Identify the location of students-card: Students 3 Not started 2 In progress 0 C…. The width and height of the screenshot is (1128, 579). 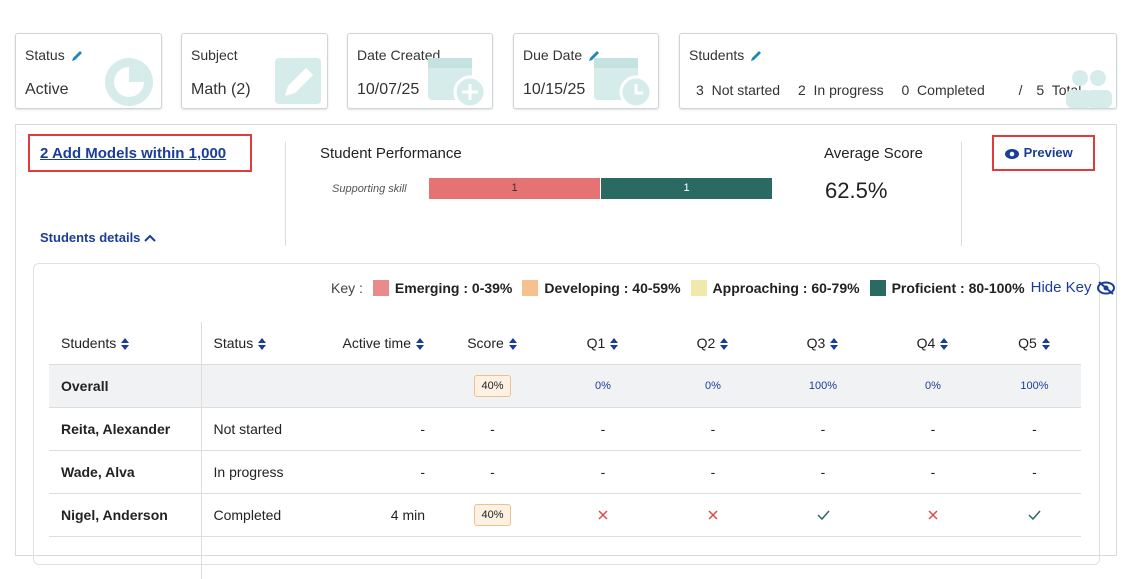
(898, 71).